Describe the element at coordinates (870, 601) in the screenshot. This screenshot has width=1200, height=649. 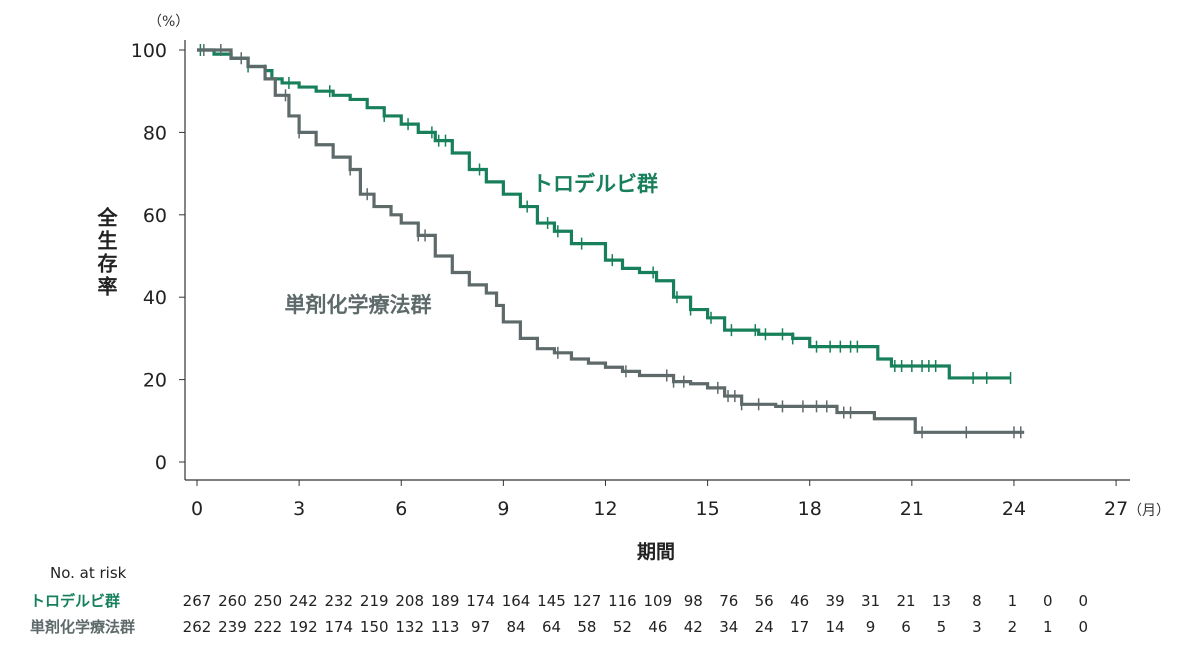
I see `at-risk-value: 31` at that location.